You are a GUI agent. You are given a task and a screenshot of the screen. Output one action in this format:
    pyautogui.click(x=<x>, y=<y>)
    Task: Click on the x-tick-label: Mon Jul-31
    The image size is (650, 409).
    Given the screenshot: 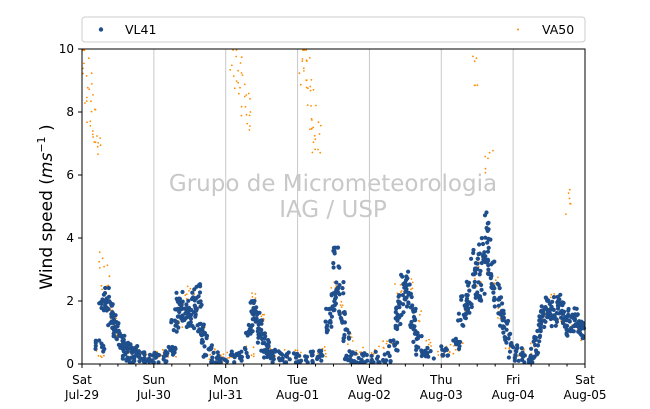 What is the action you would take?
    pyautogui.click(x=225, y=387)
    